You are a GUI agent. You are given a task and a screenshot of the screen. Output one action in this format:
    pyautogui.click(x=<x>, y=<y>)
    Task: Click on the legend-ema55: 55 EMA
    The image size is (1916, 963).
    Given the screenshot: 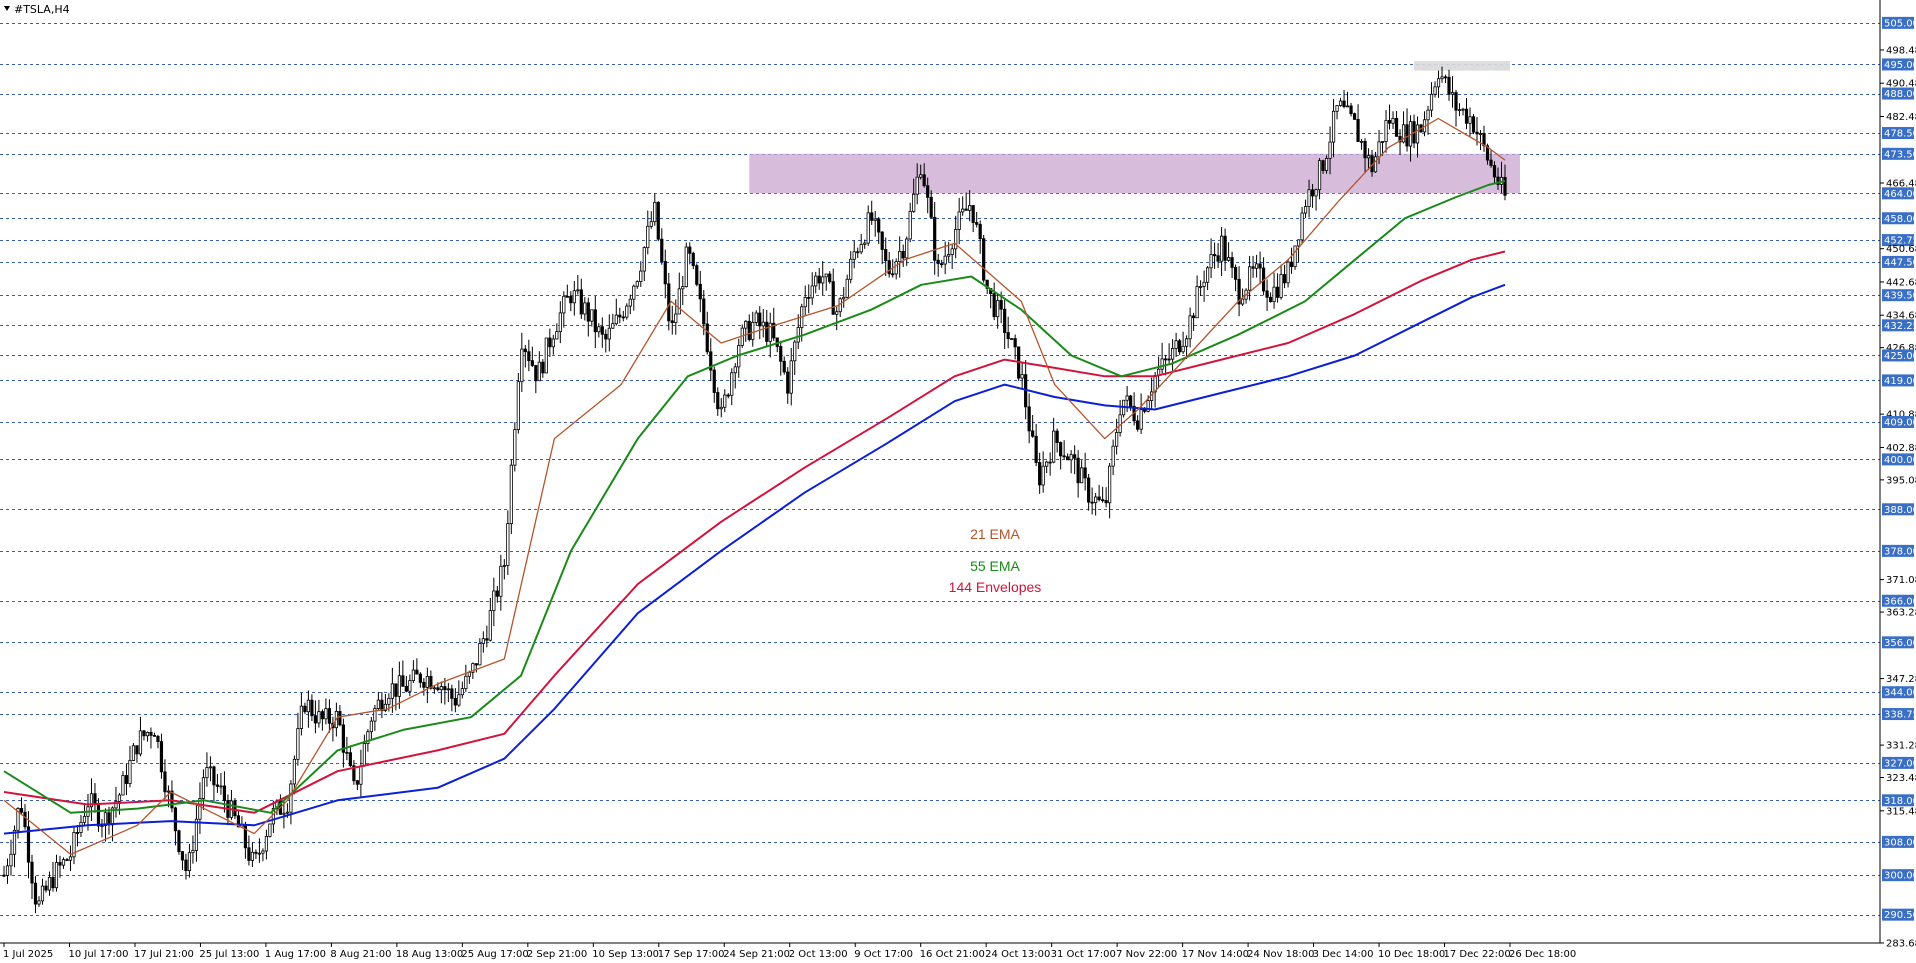 What is the action you would take?
    pyautogui.click(x=995, y=566)
    